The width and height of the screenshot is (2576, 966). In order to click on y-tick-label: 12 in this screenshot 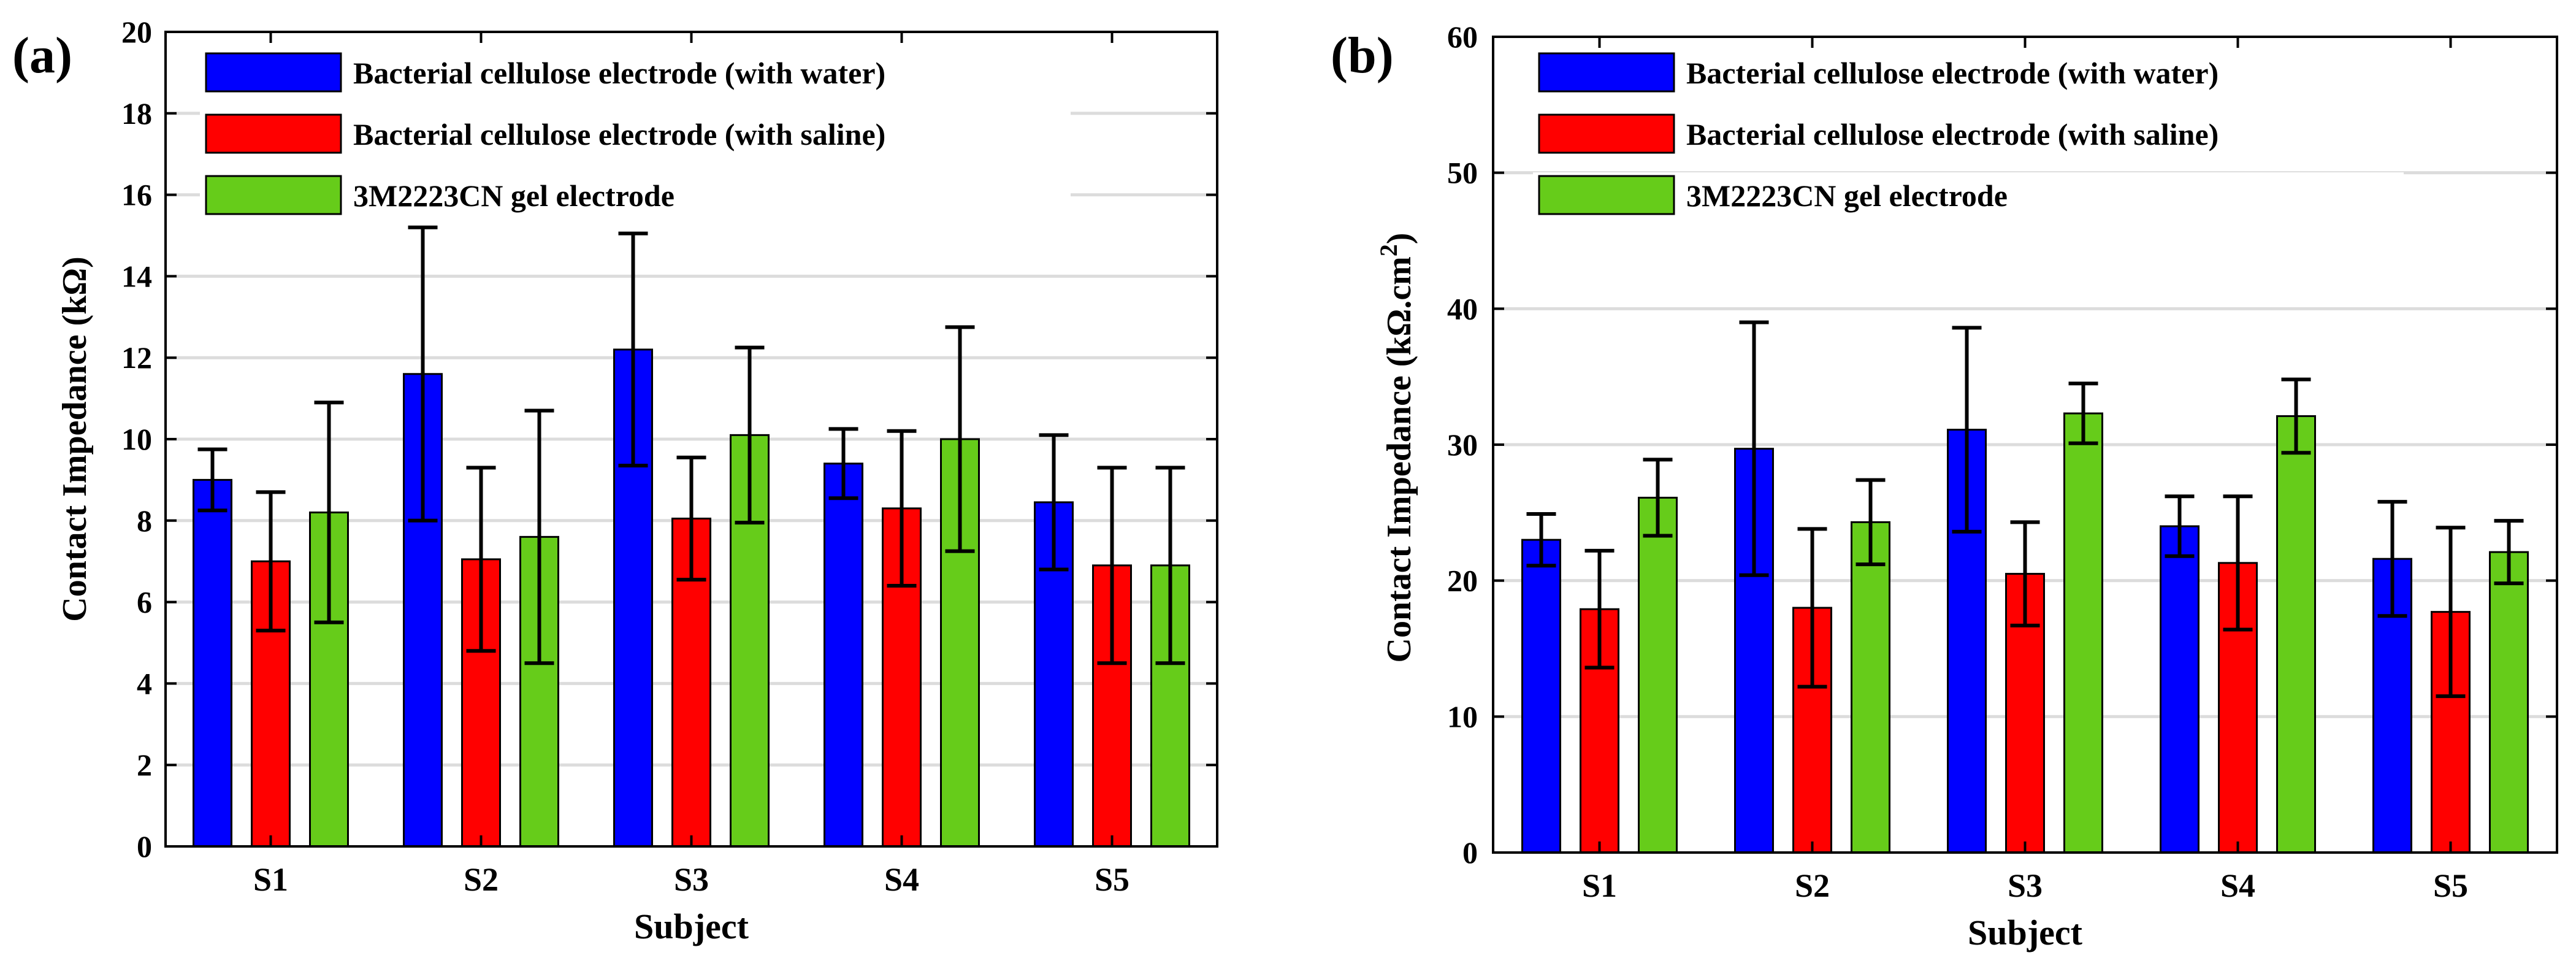, I will do `click(136, 357)`.